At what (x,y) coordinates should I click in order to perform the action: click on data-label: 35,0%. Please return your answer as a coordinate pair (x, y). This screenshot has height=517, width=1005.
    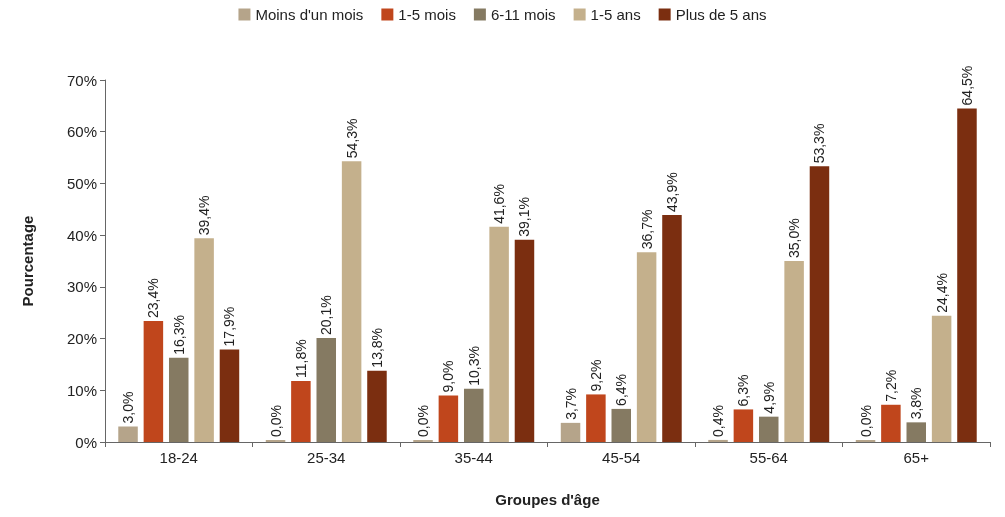
    Looking at the image, I should click on (794, 238).